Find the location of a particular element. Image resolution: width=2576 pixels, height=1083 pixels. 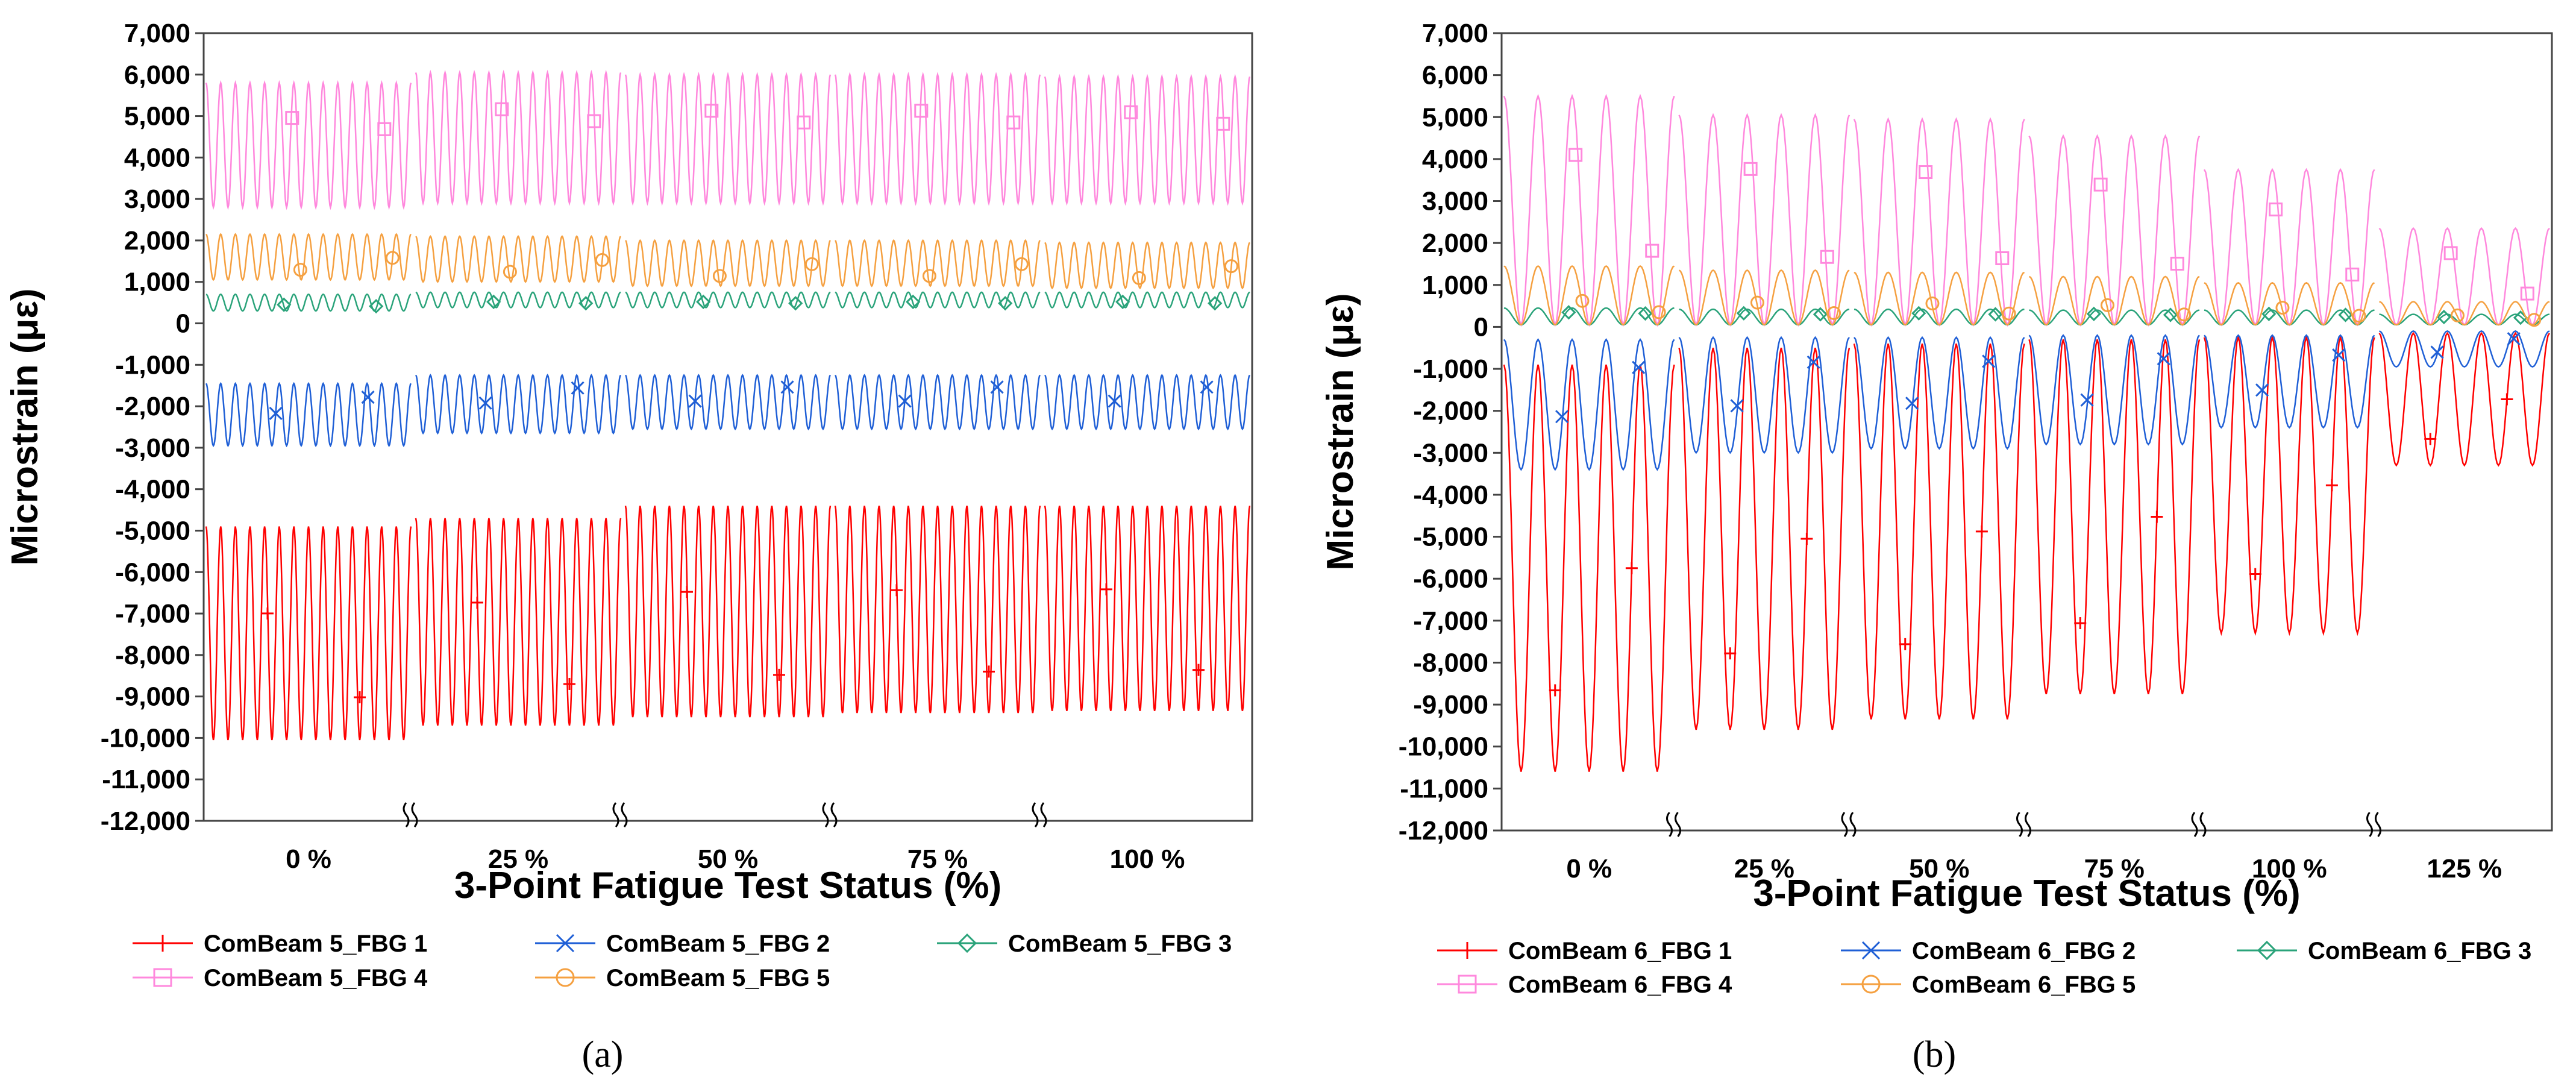

y-tick-label: -4,000 is located at coordinates (152, 490).